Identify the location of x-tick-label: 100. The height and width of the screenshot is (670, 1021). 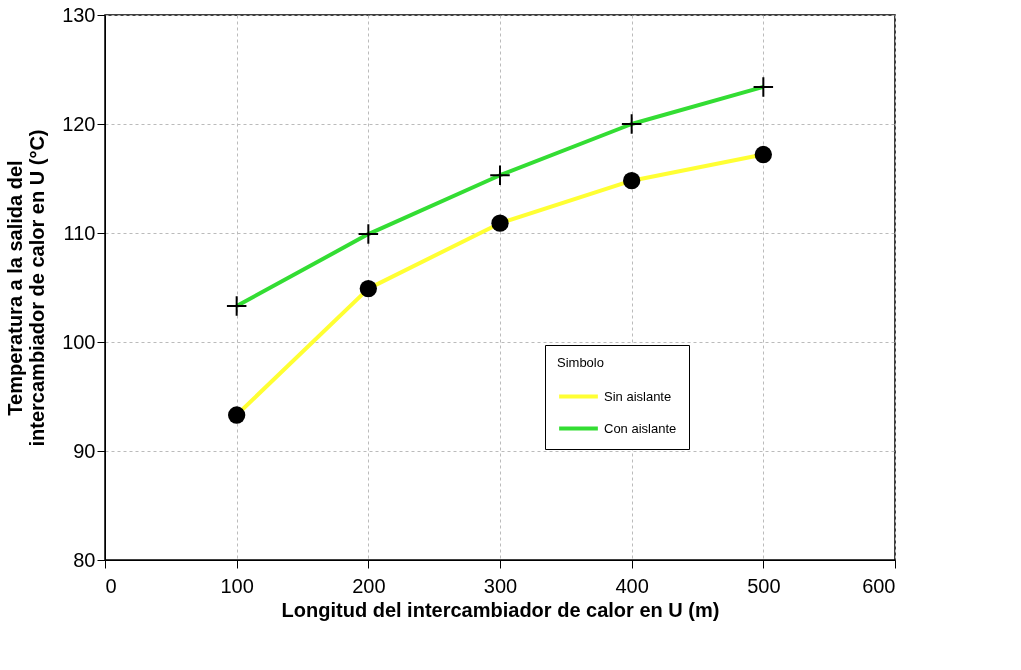
(237, 585).